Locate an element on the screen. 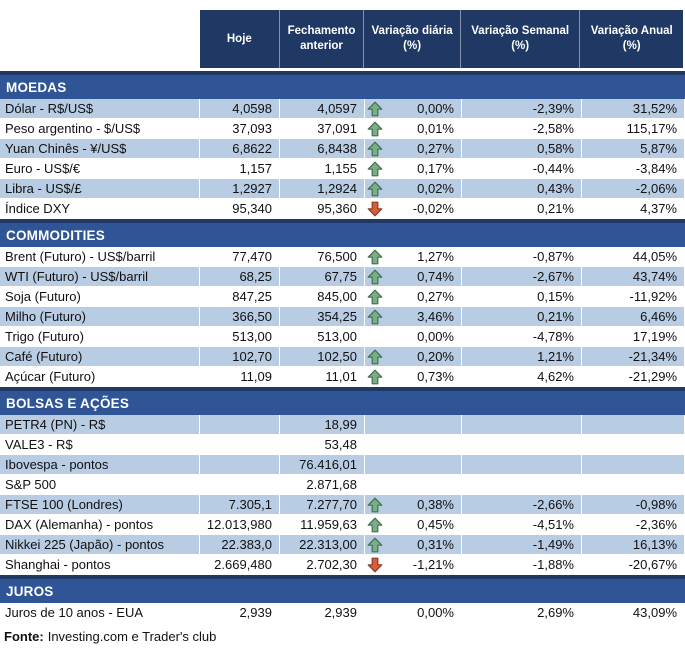 The image size is (685, 665). cell-label: PETR4 (PN) - R$ is located at coordinates (100, 425).